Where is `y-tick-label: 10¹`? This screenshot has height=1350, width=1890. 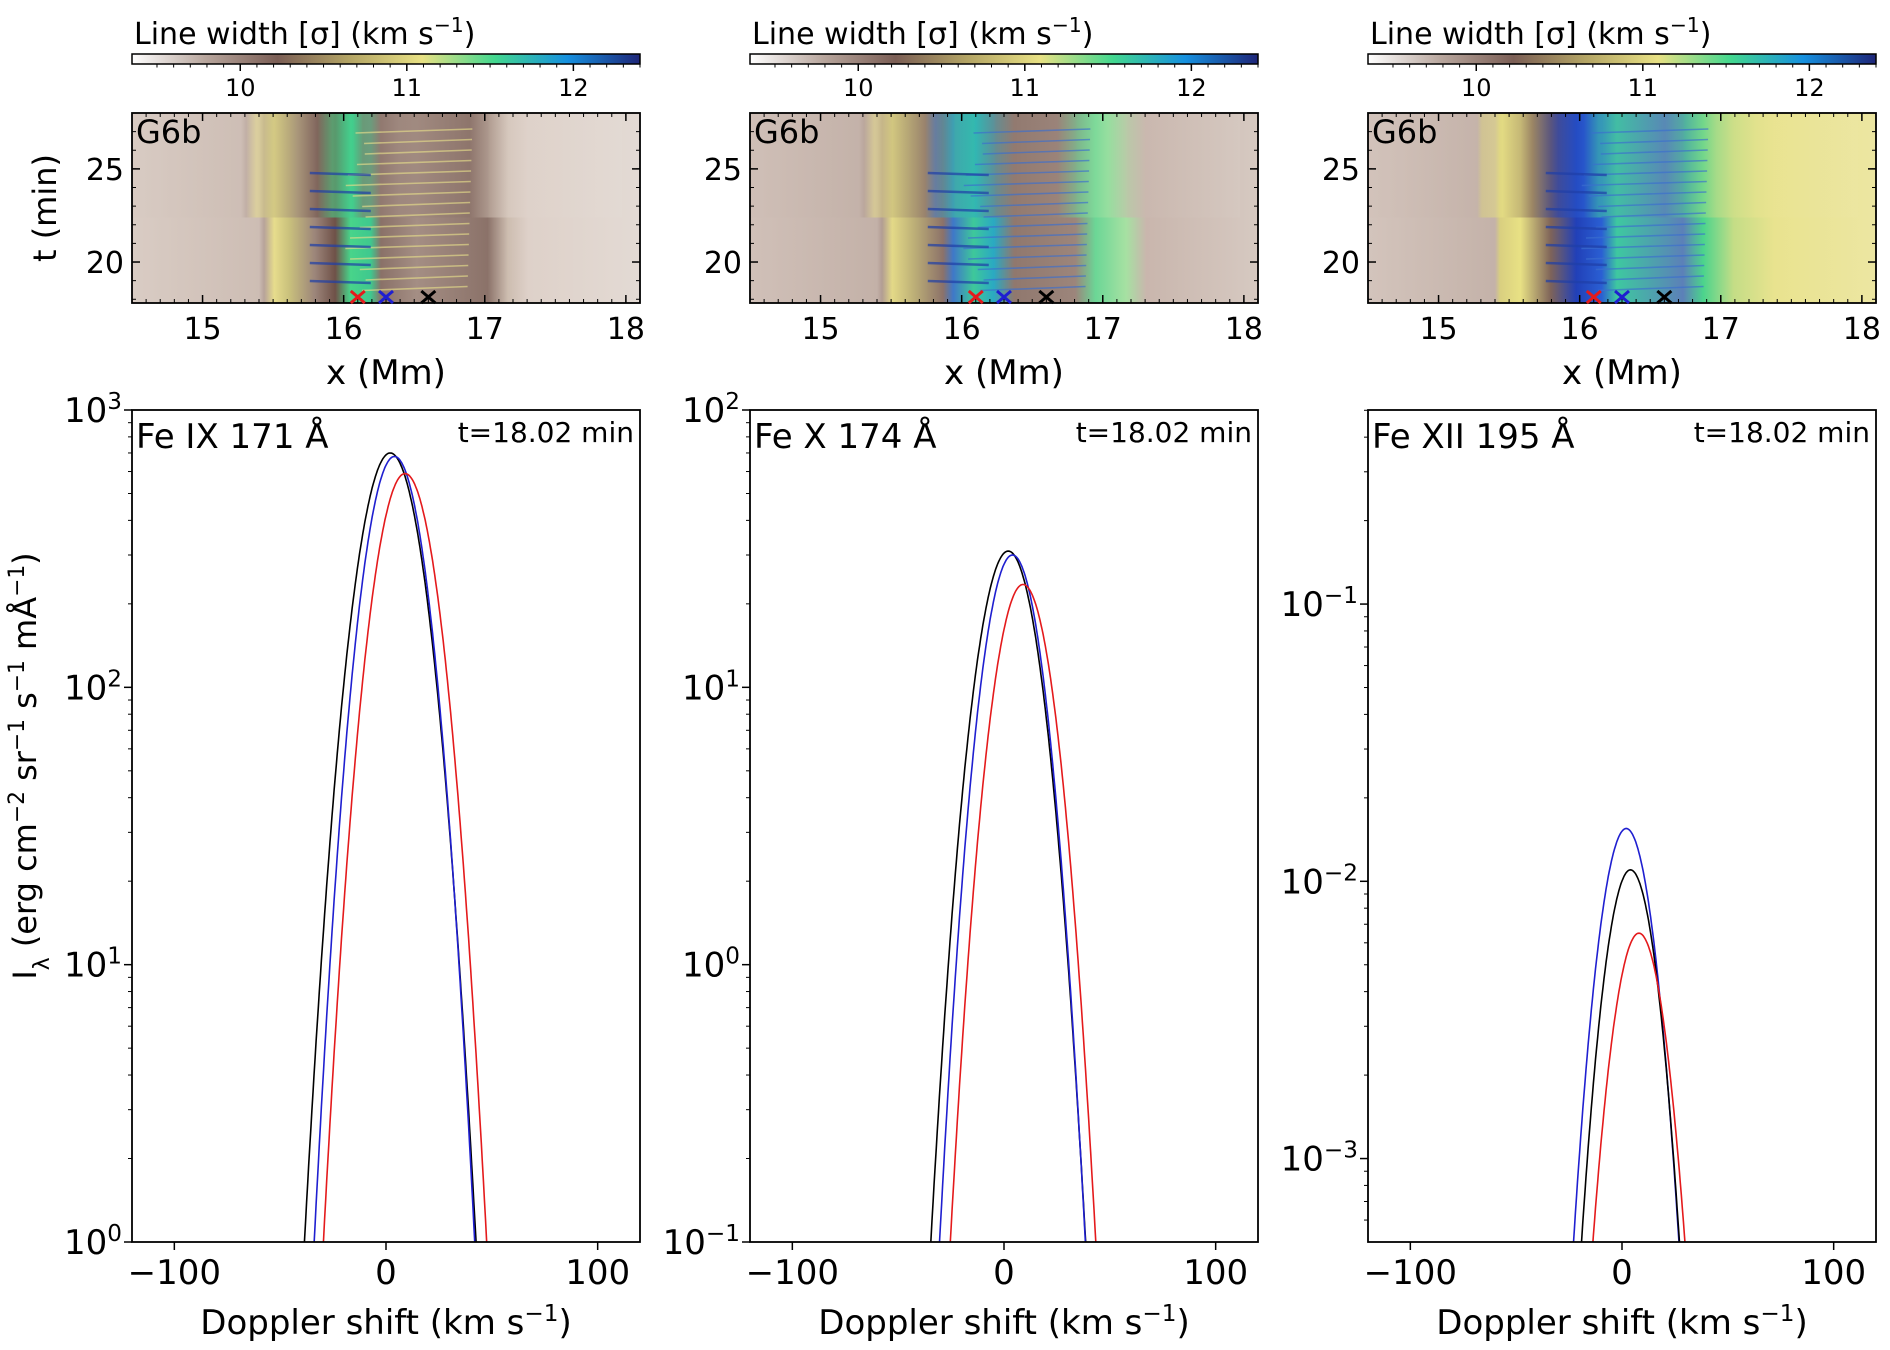
y-tick-label: 10¹ is located at coordinates (93, 965).